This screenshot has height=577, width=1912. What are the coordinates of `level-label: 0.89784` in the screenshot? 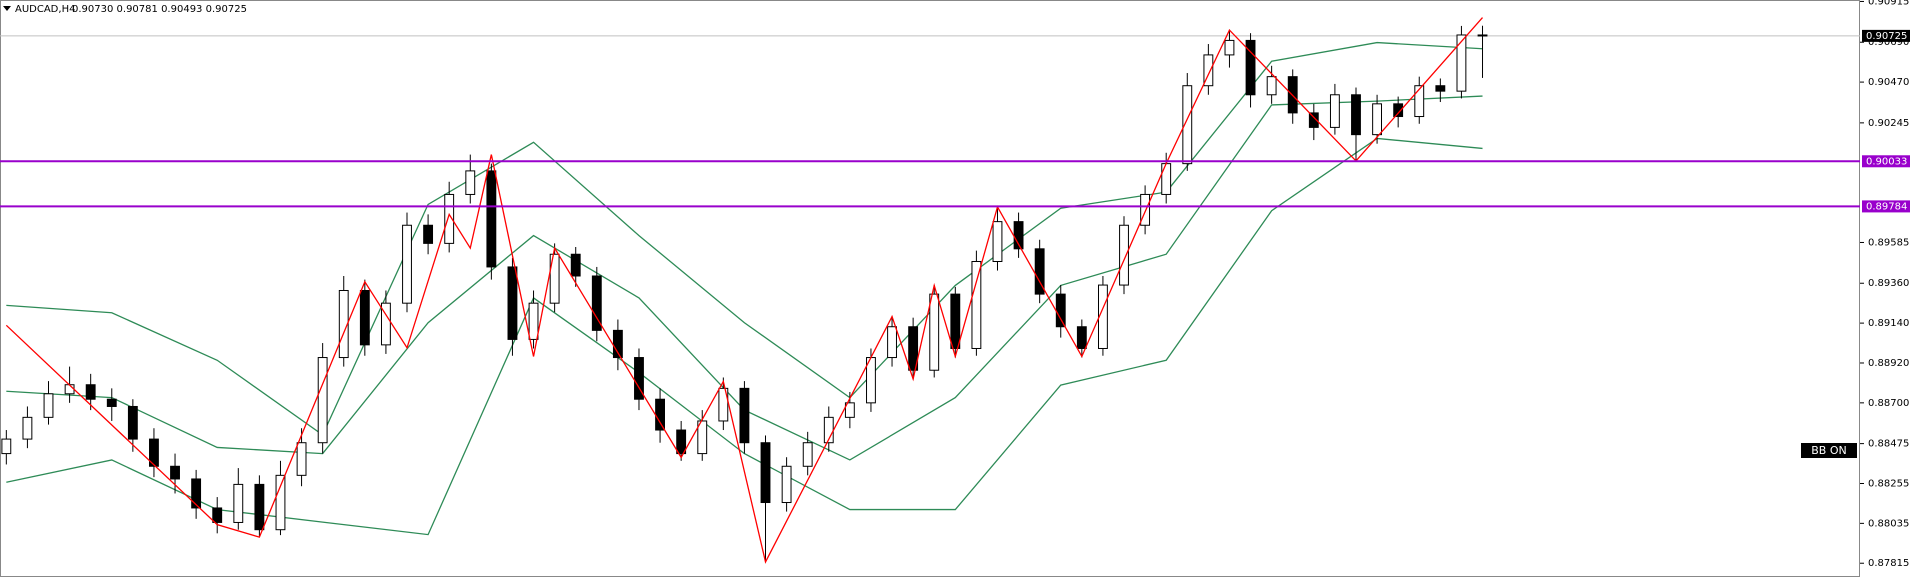 It's located at (1886, 206).